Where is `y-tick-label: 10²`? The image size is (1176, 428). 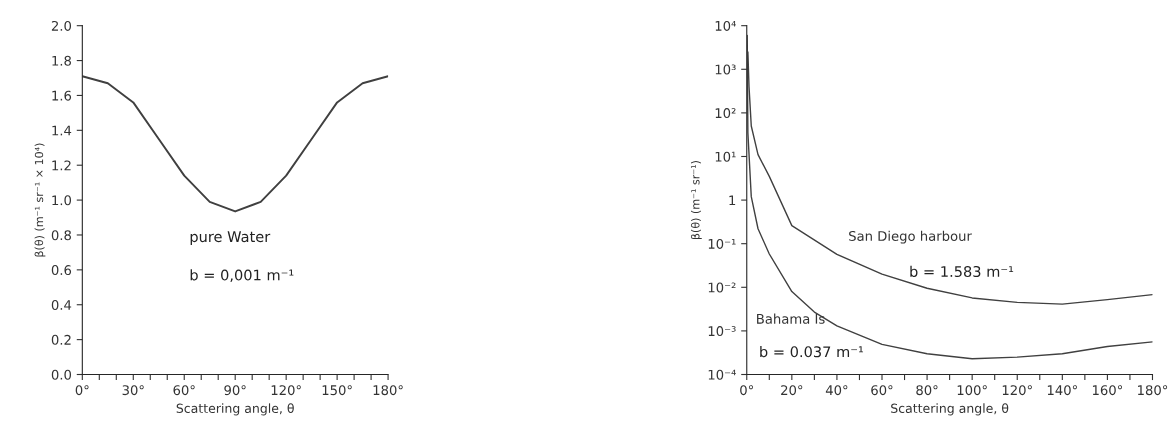
y-tick-label: 10² is located at coordinates (725, 113).